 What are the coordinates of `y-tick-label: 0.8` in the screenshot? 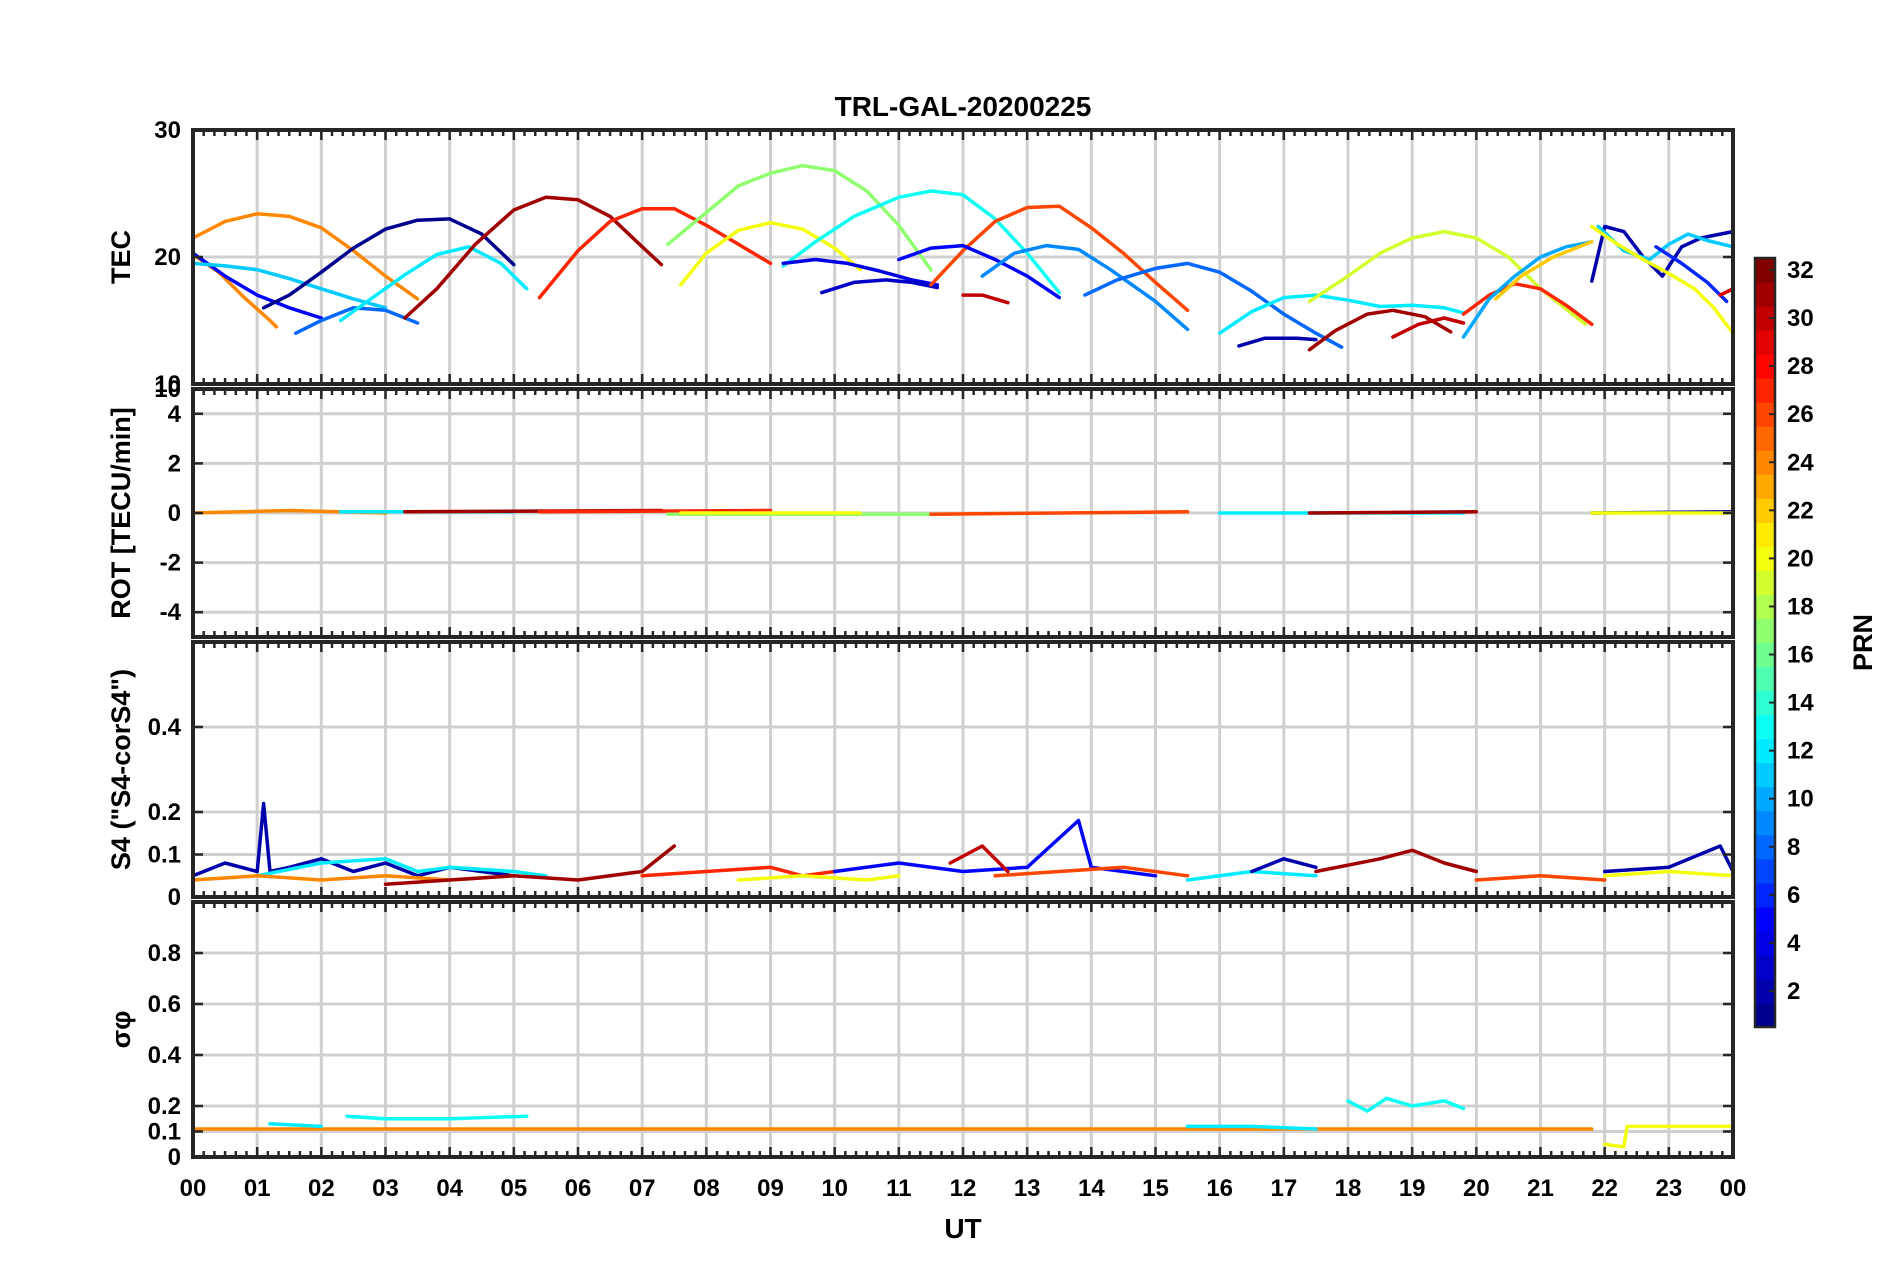 It's located at (164, 953).